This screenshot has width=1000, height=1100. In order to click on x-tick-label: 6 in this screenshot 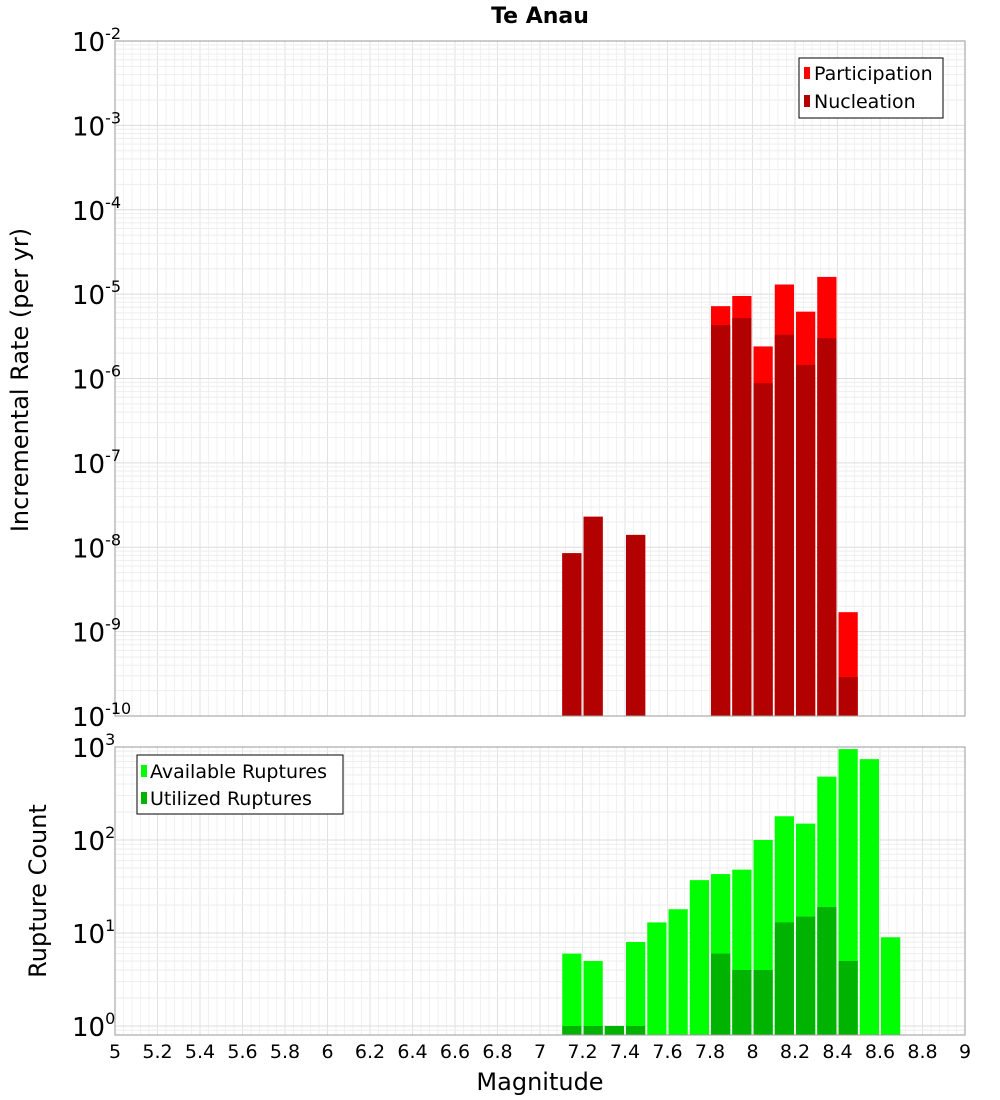, I will do `click(327, 1052)`.